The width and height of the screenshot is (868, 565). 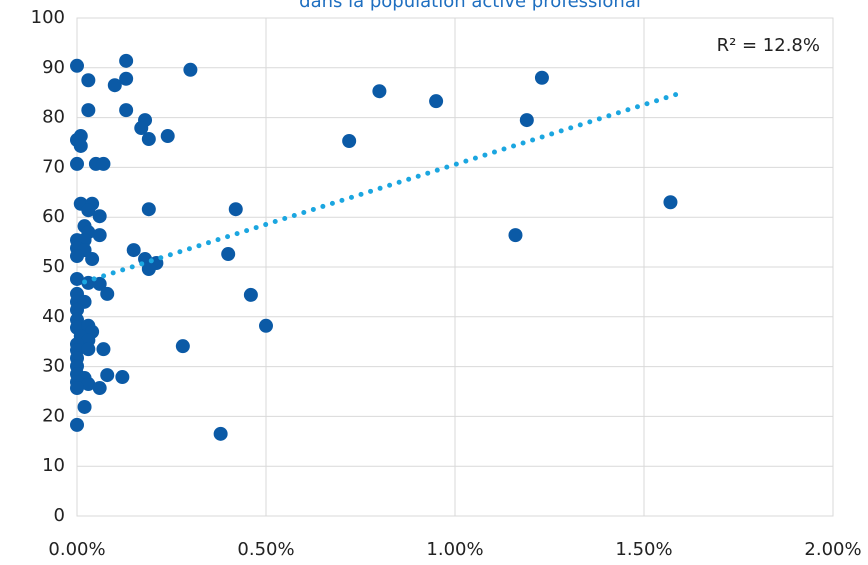 What do you see at coordinates (53, 316) in the screenshot?
I see `y-tick-label: 40` at bounding box center [53, 316].